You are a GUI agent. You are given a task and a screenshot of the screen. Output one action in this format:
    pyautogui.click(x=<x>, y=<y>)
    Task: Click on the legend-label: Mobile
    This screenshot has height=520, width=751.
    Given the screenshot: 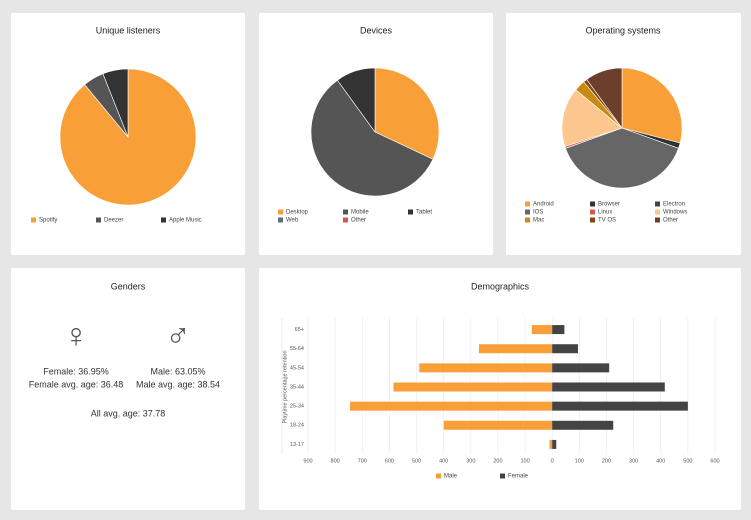 What is the action you would take?
    pyautogui.click(x=360, y=213)
    